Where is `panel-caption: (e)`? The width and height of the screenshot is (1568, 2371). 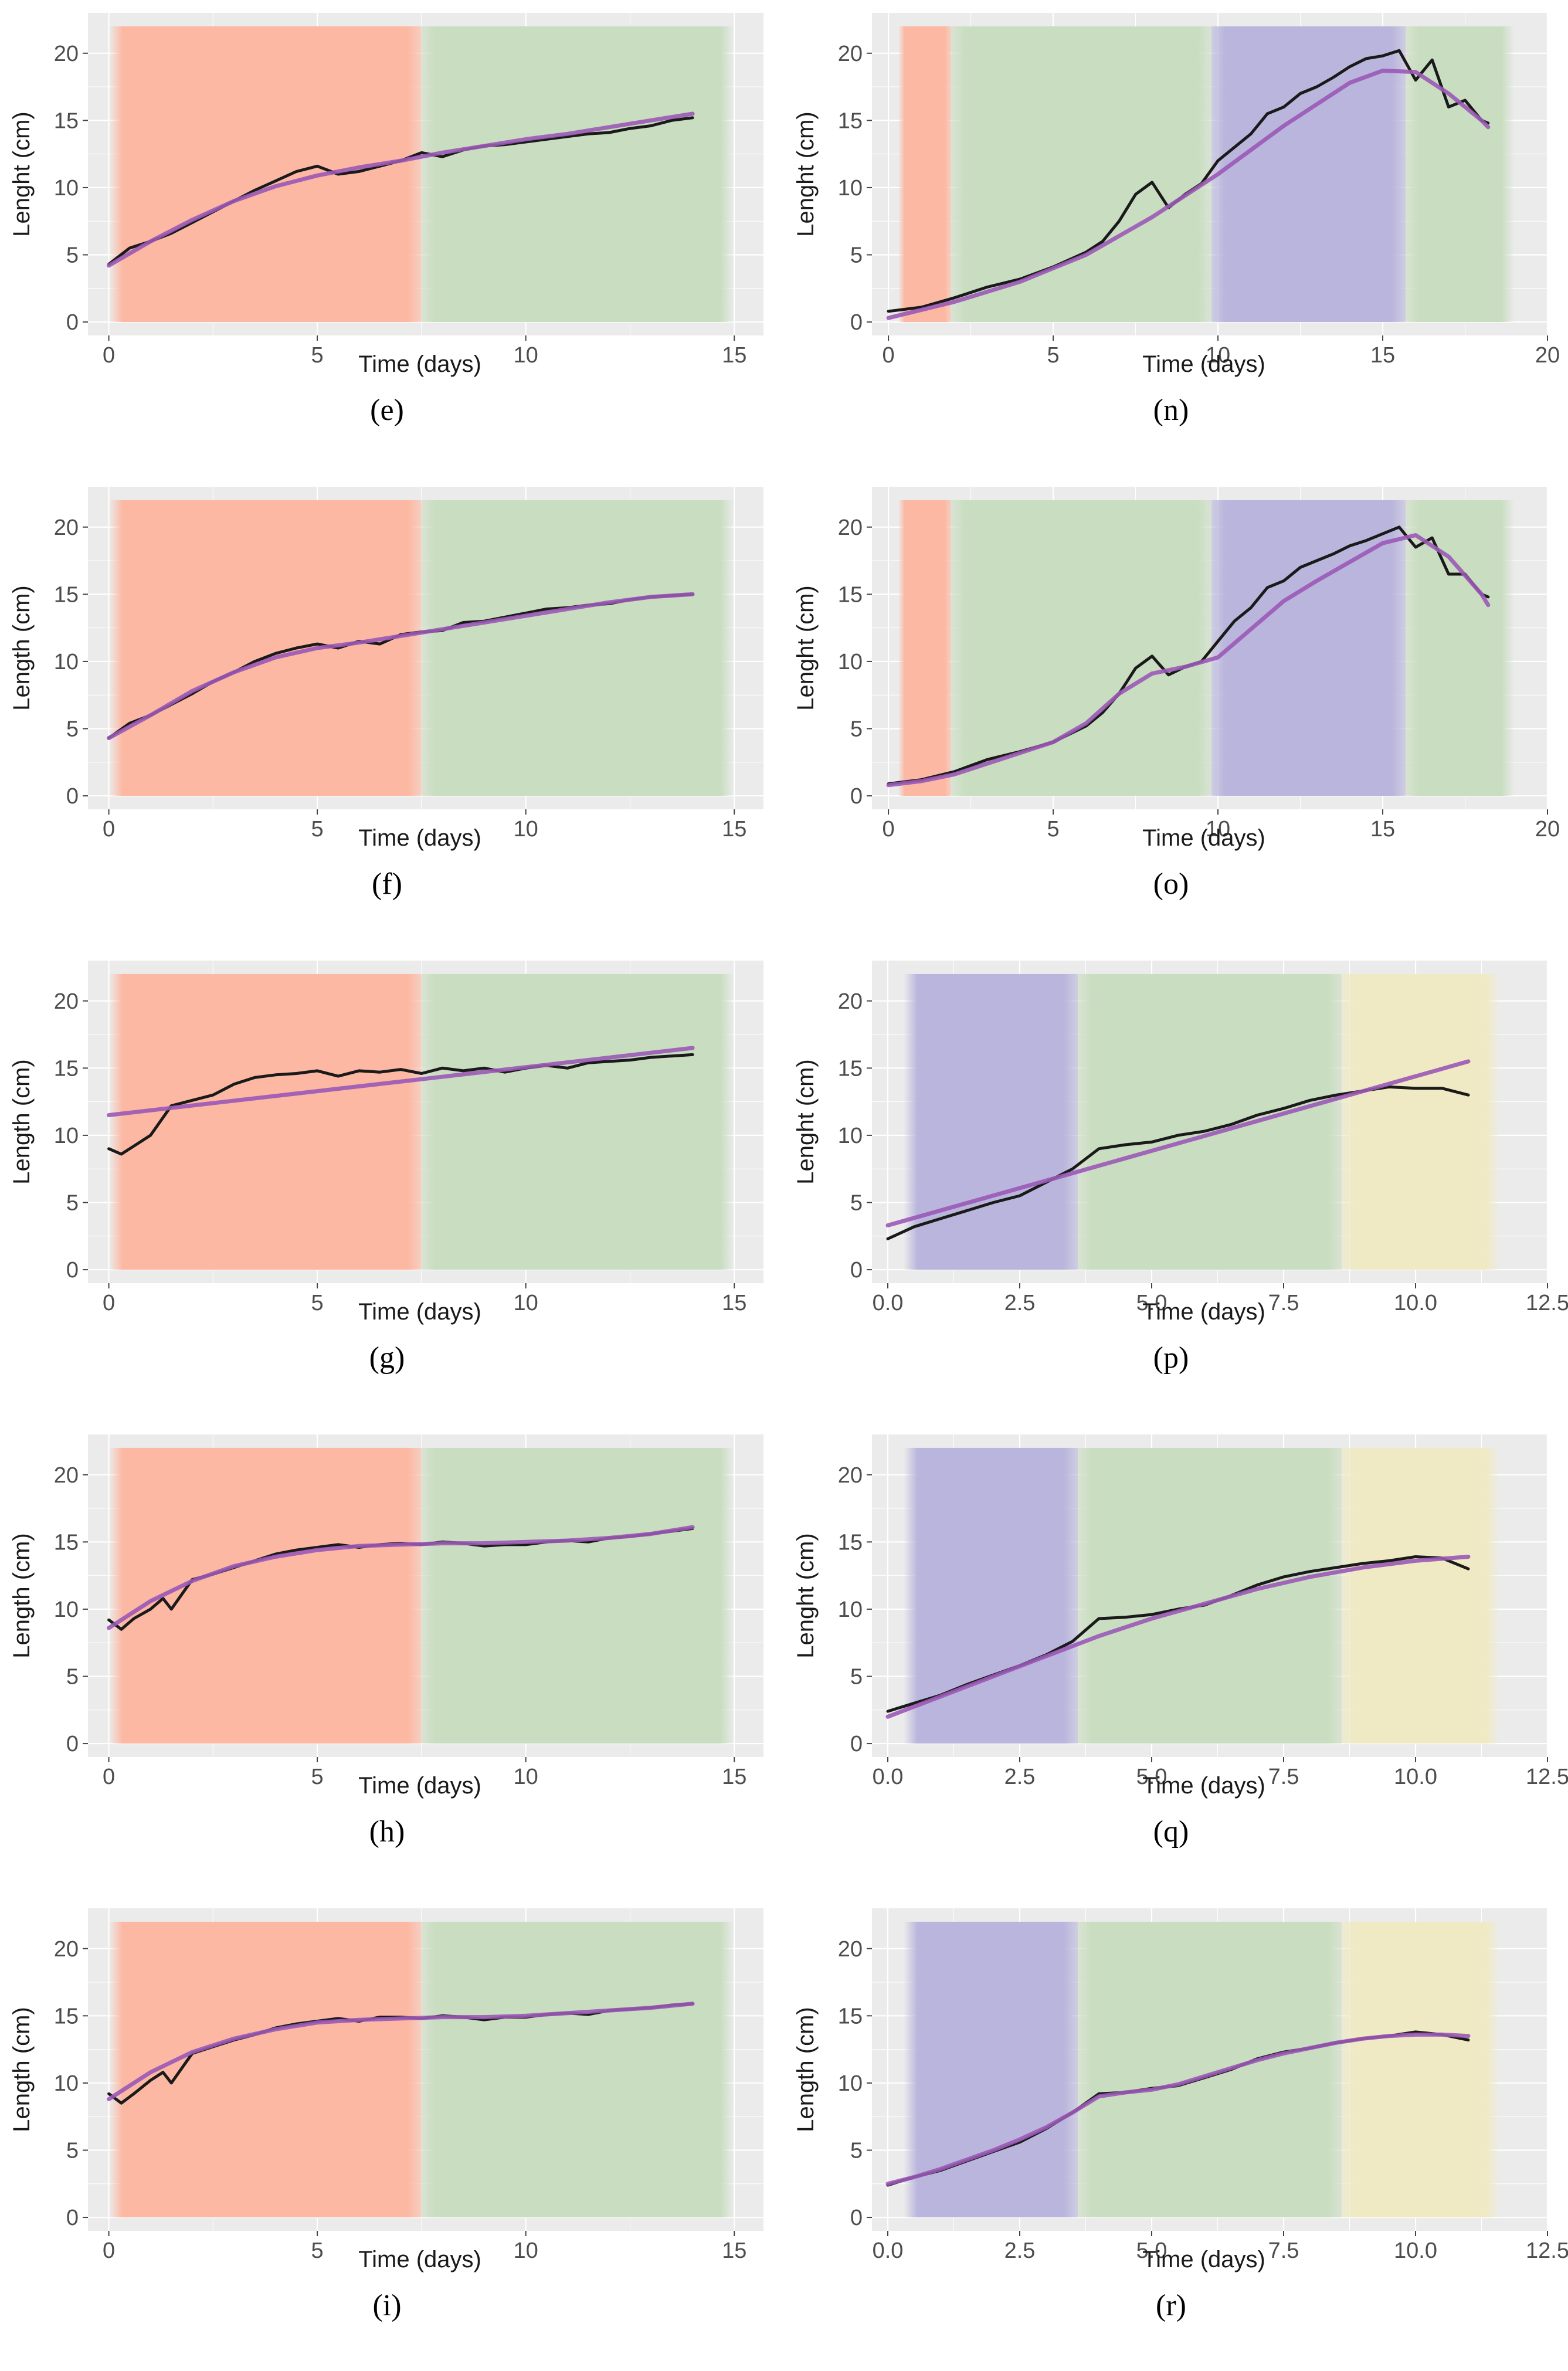
panel-caption: (e) is located at coordinates (387, 410).